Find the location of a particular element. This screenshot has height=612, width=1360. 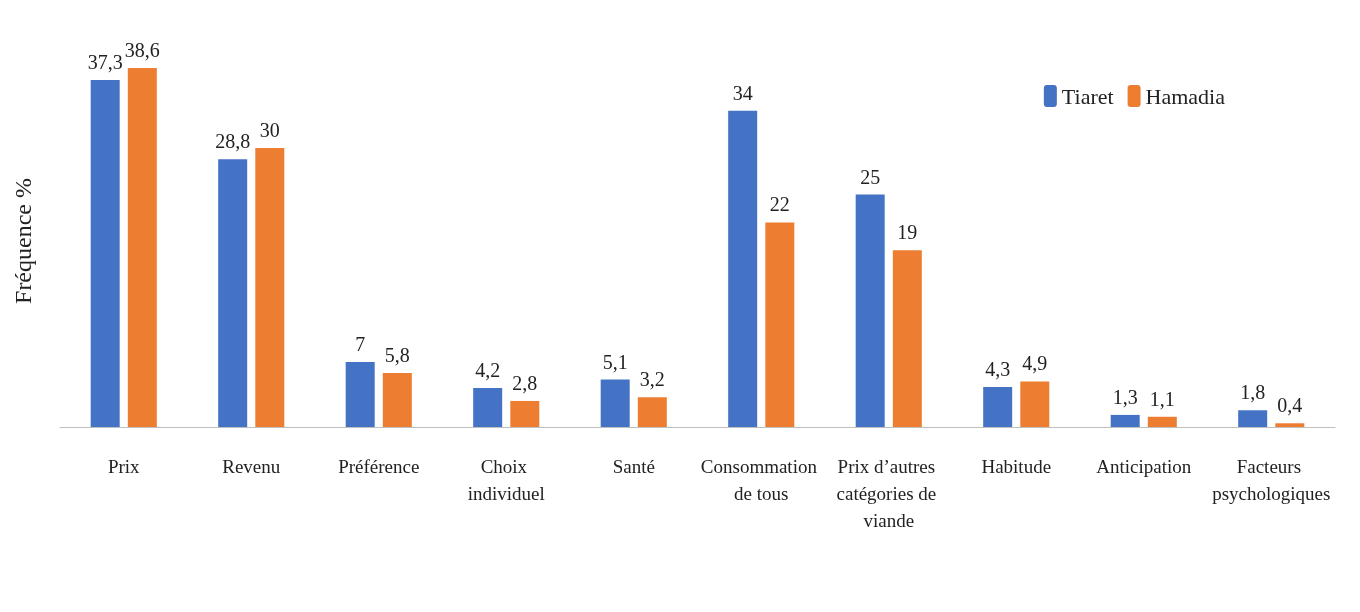

y-axis-title: Fréquence % is located at coordinates (23, 241).